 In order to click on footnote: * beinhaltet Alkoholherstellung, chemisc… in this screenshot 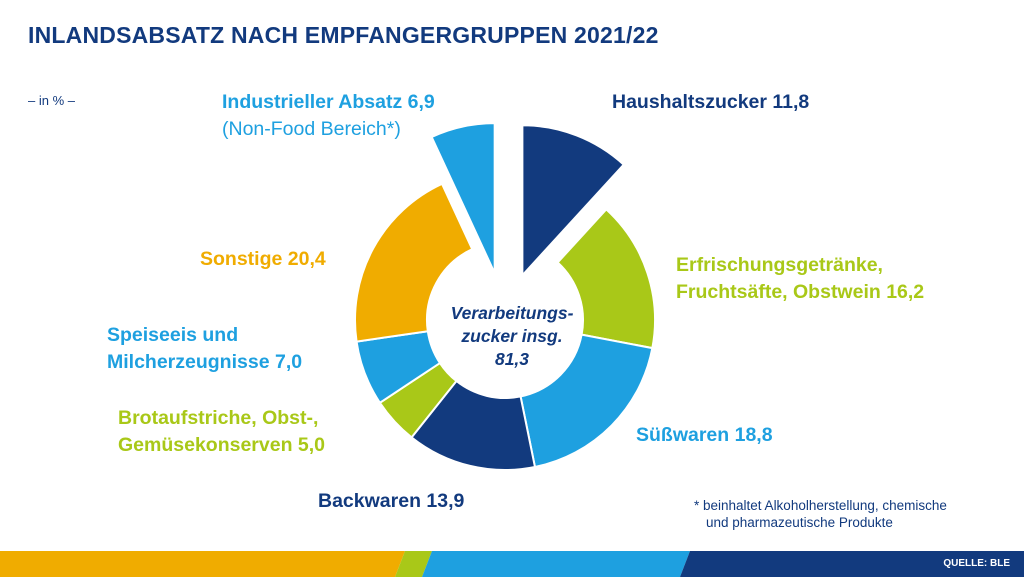, I will do `click(820, 514)`.